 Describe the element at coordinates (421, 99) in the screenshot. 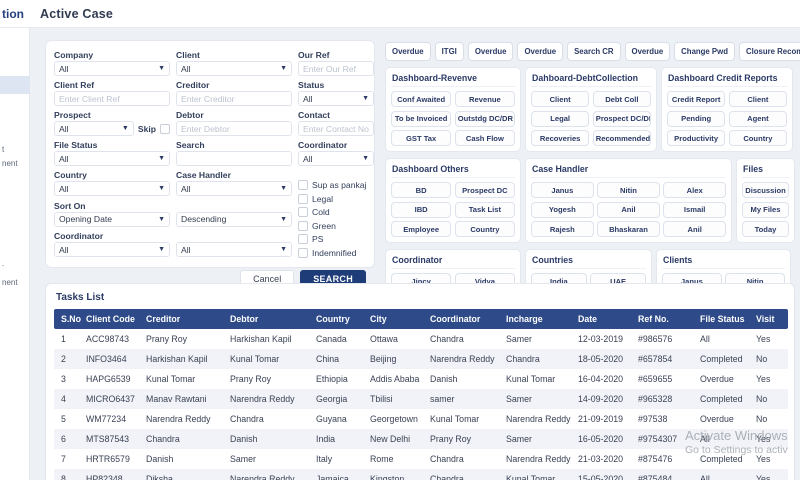

I see `group-button: Conf Awaited` at that location.